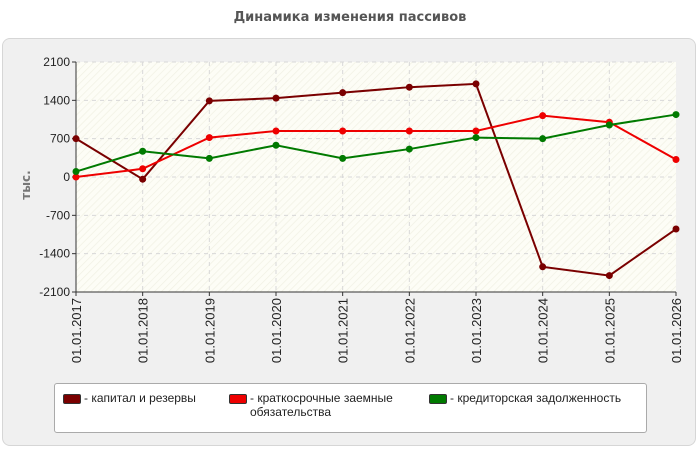 This screenshot has width=700, height=450. Describe the element at coordinates (536, 398) in the screenshot. I see `legend-label-payables: - кредиторская задолженность` at that location.